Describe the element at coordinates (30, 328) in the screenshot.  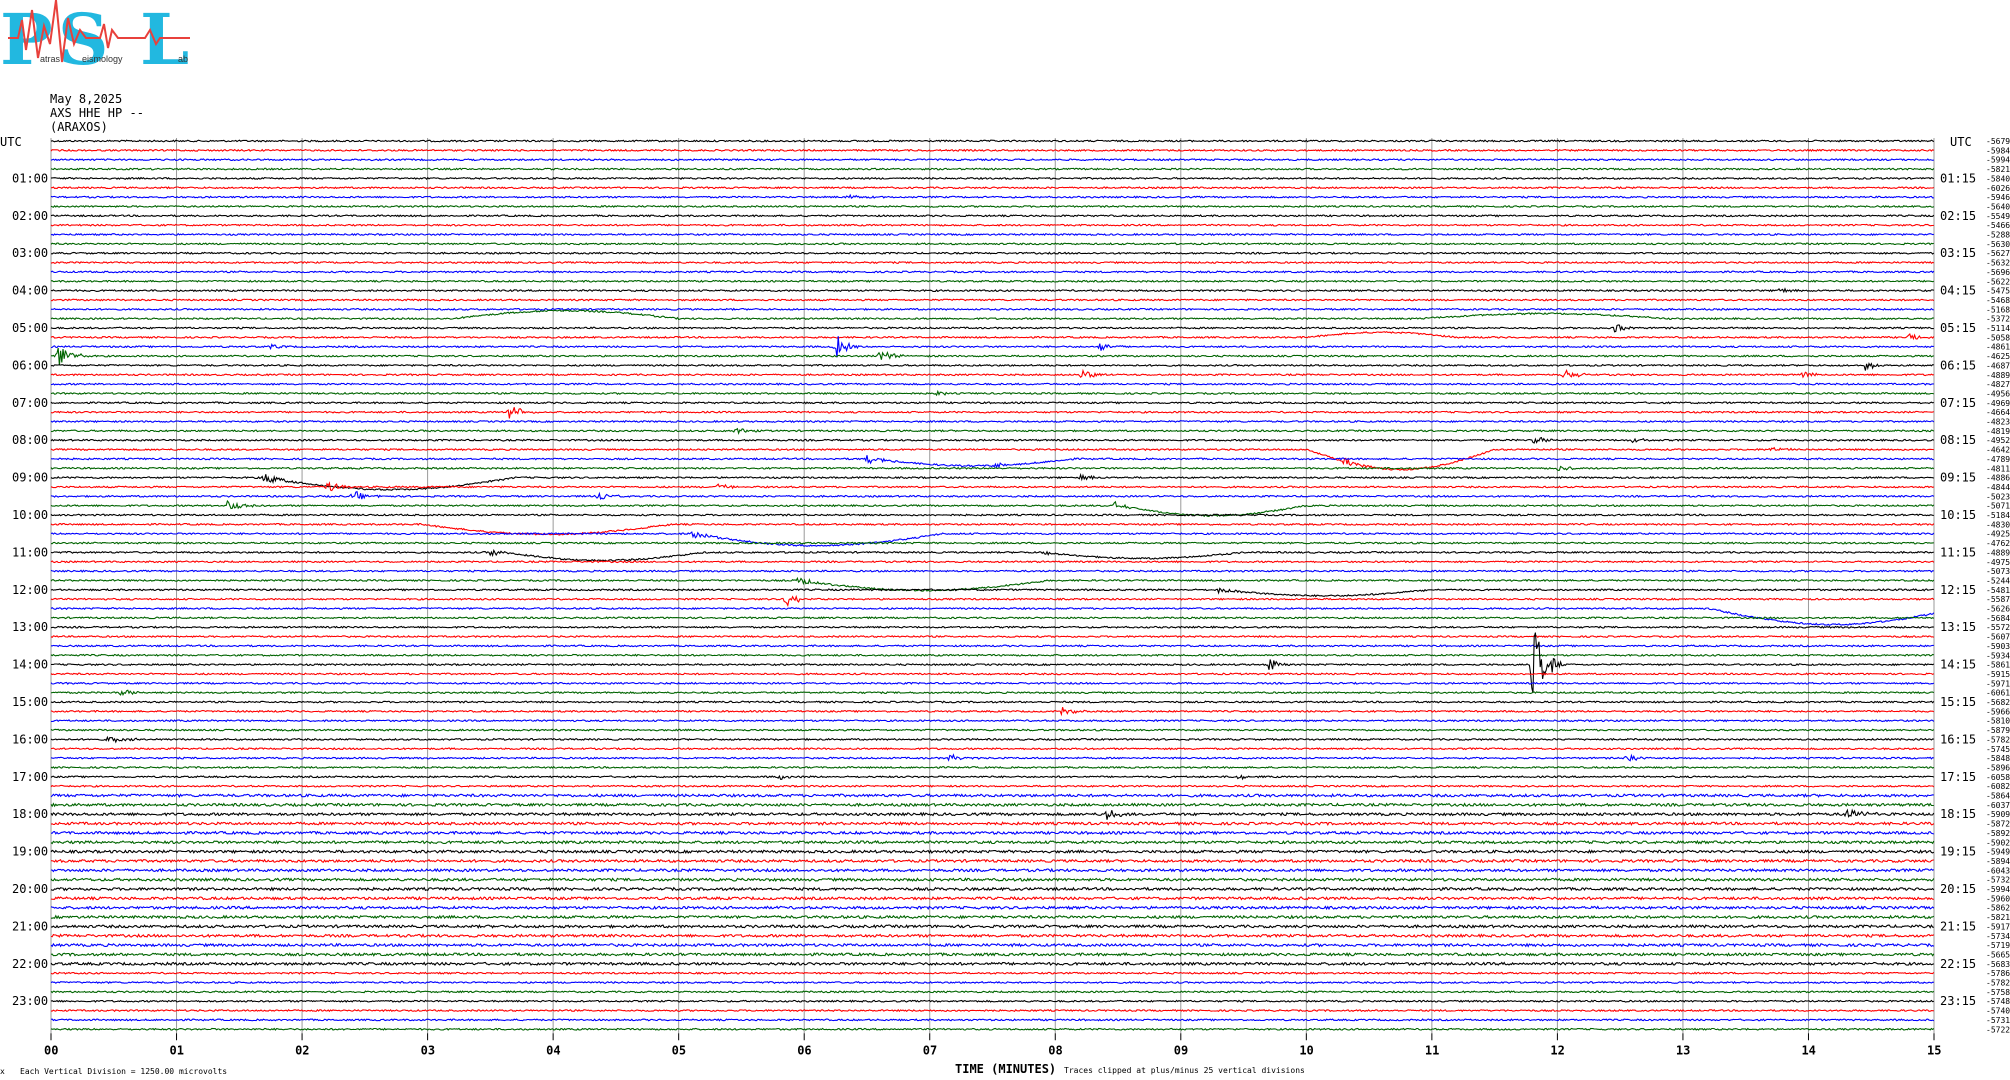
I see `left-hour-label: 05:00` at that location.